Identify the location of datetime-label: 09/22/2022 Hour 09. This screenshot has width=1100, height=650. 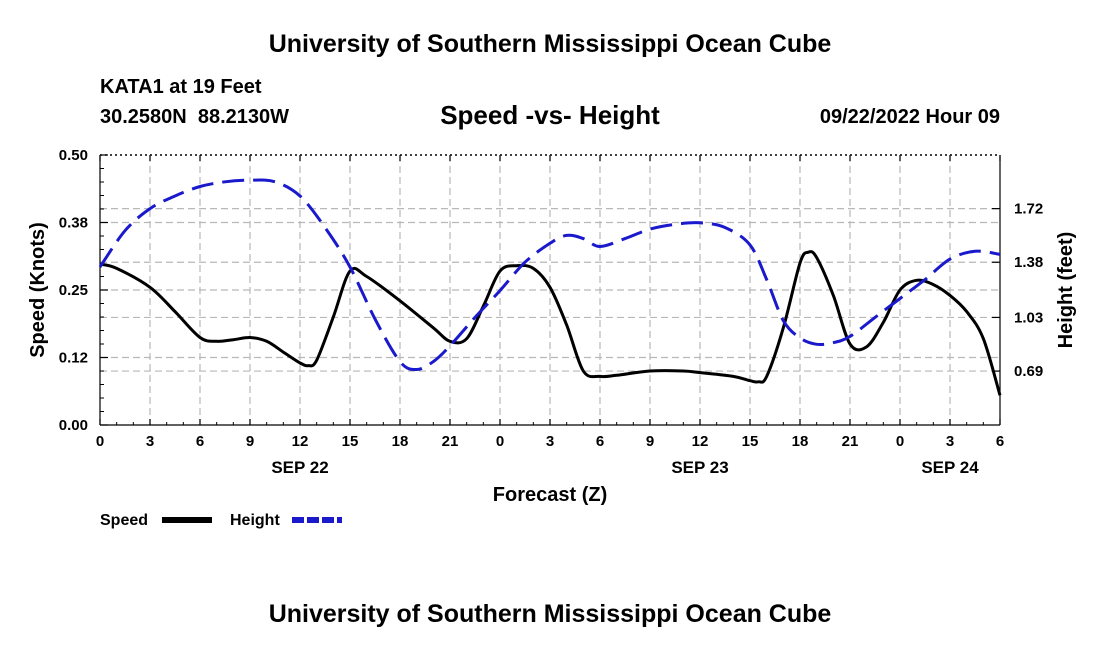
(909, 117).